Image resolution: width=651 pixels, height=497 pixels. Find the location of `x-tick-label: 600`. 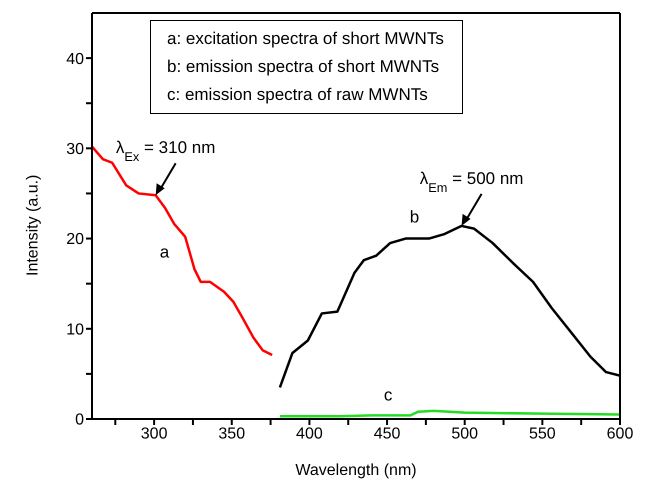

x-tick-label: 600 is located at coordinates (620, 433).